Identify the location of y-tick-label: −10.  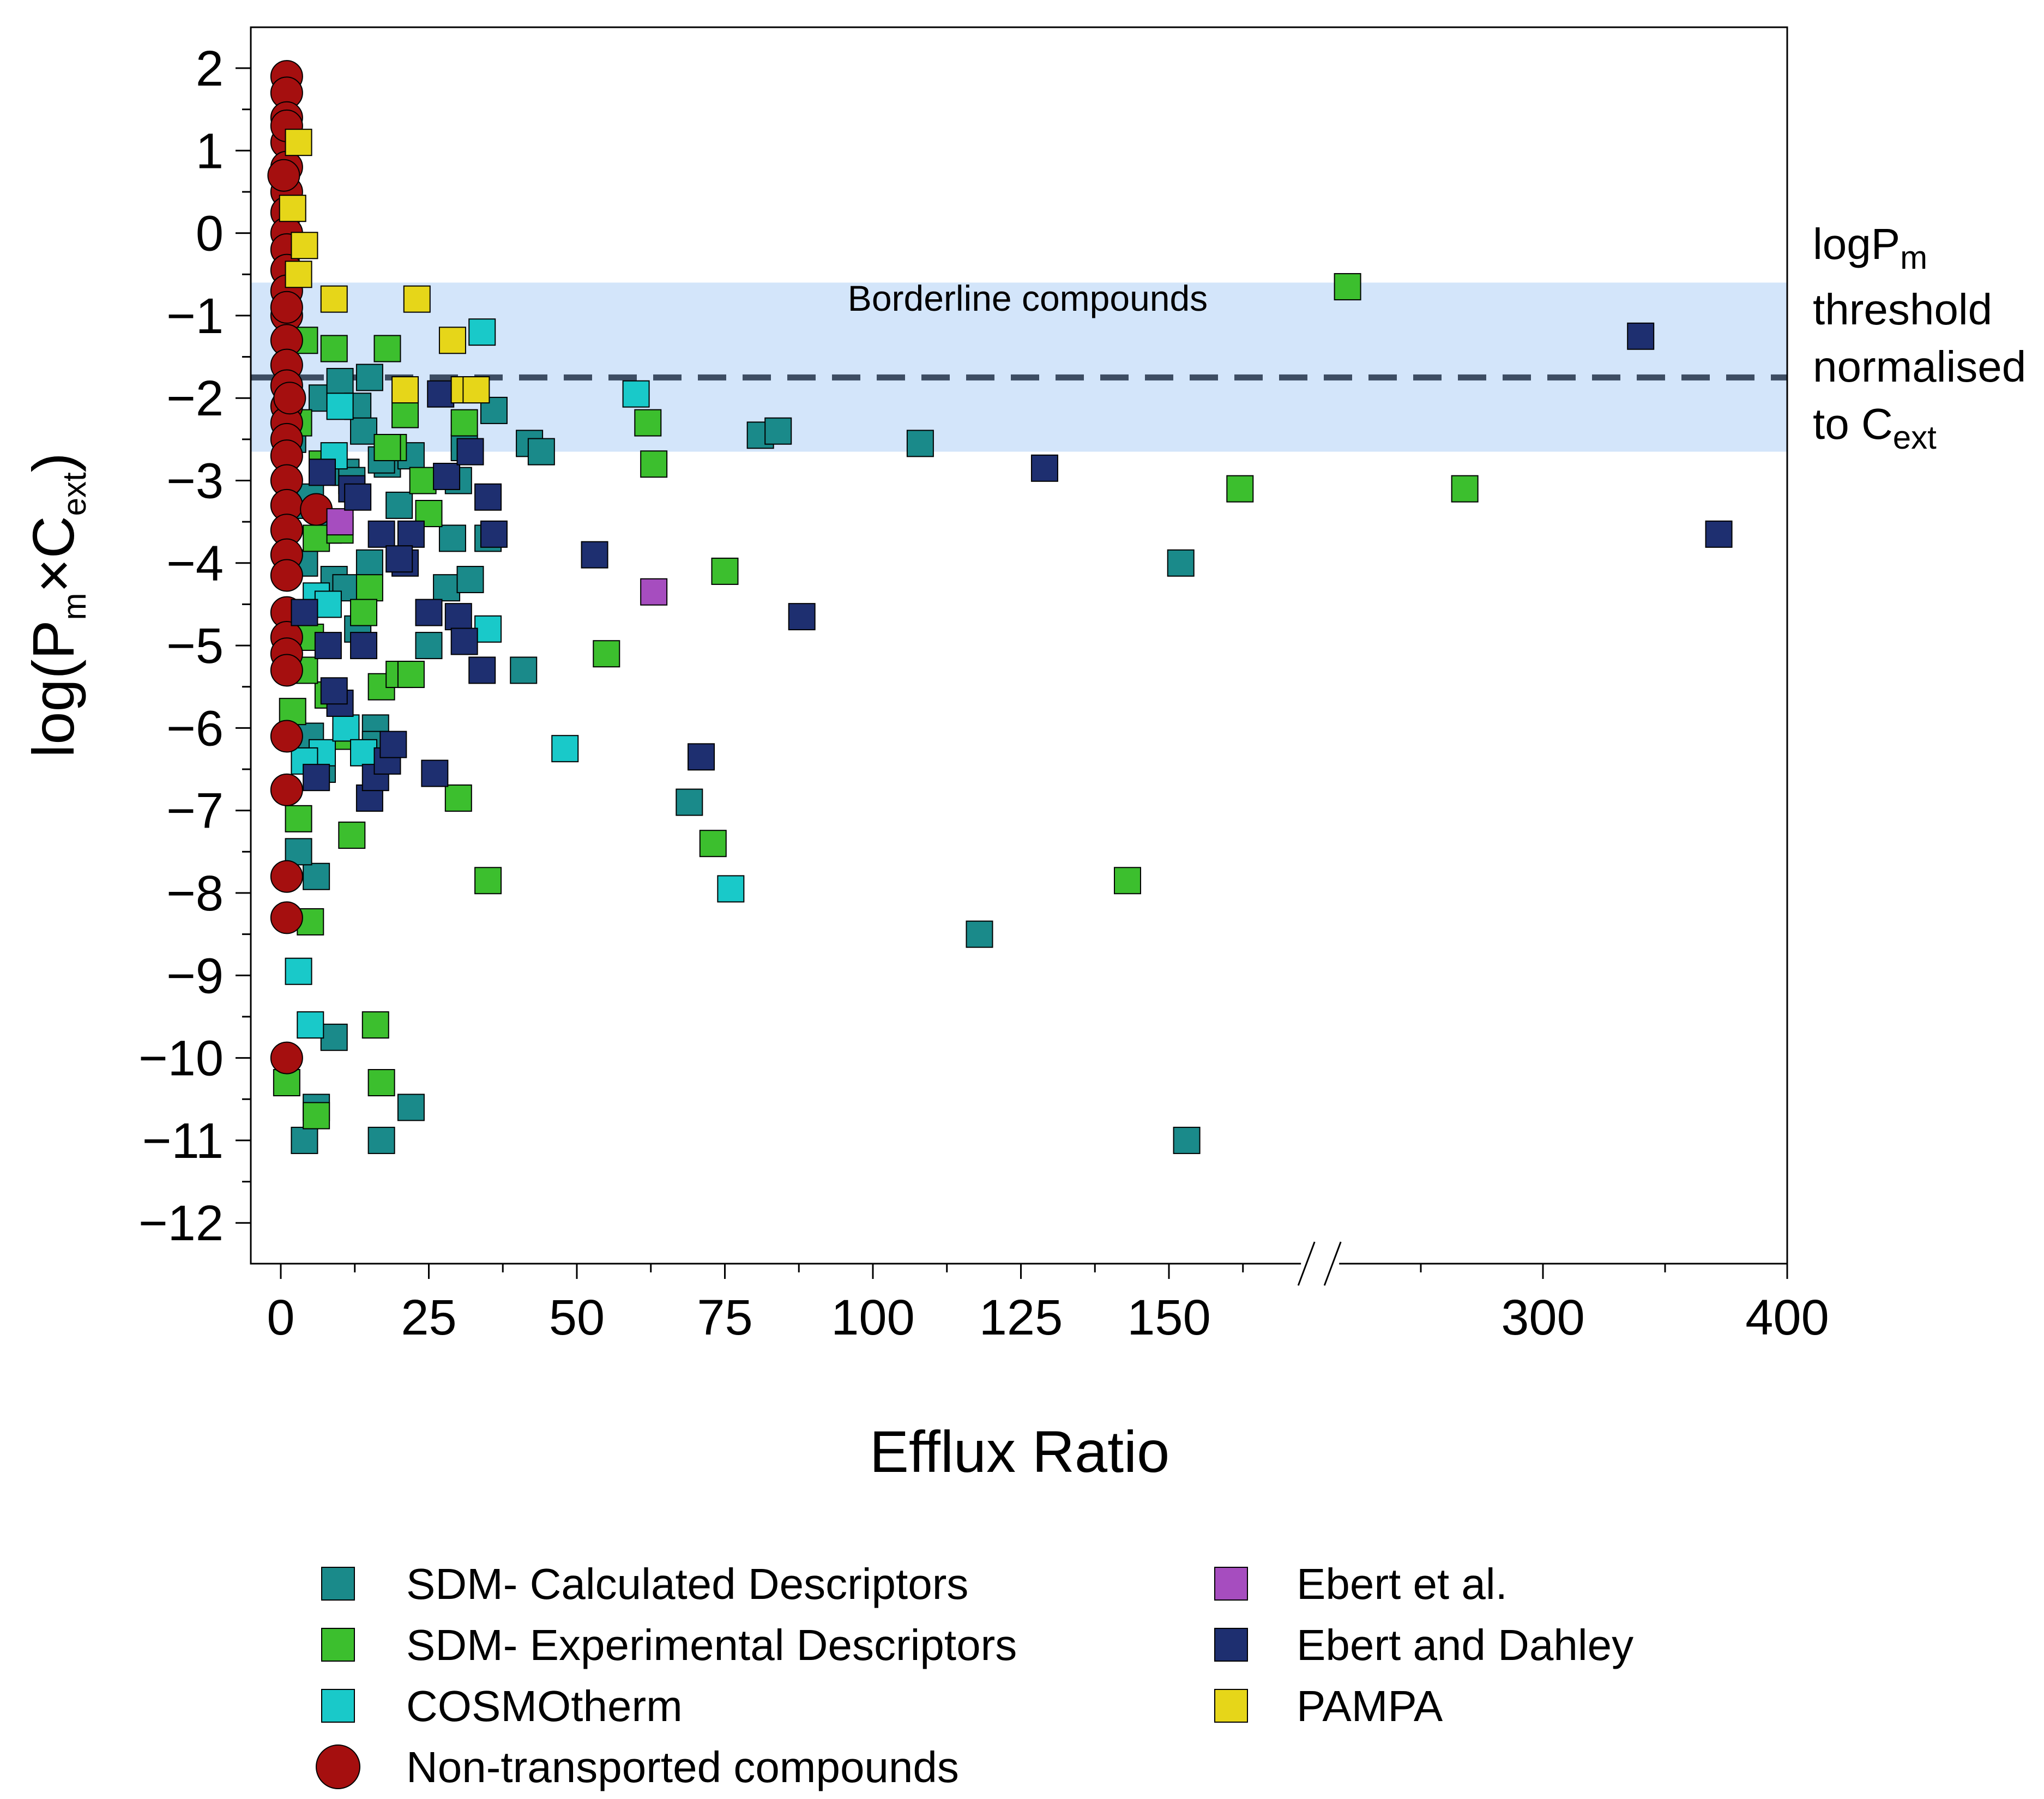
(181, 1058).